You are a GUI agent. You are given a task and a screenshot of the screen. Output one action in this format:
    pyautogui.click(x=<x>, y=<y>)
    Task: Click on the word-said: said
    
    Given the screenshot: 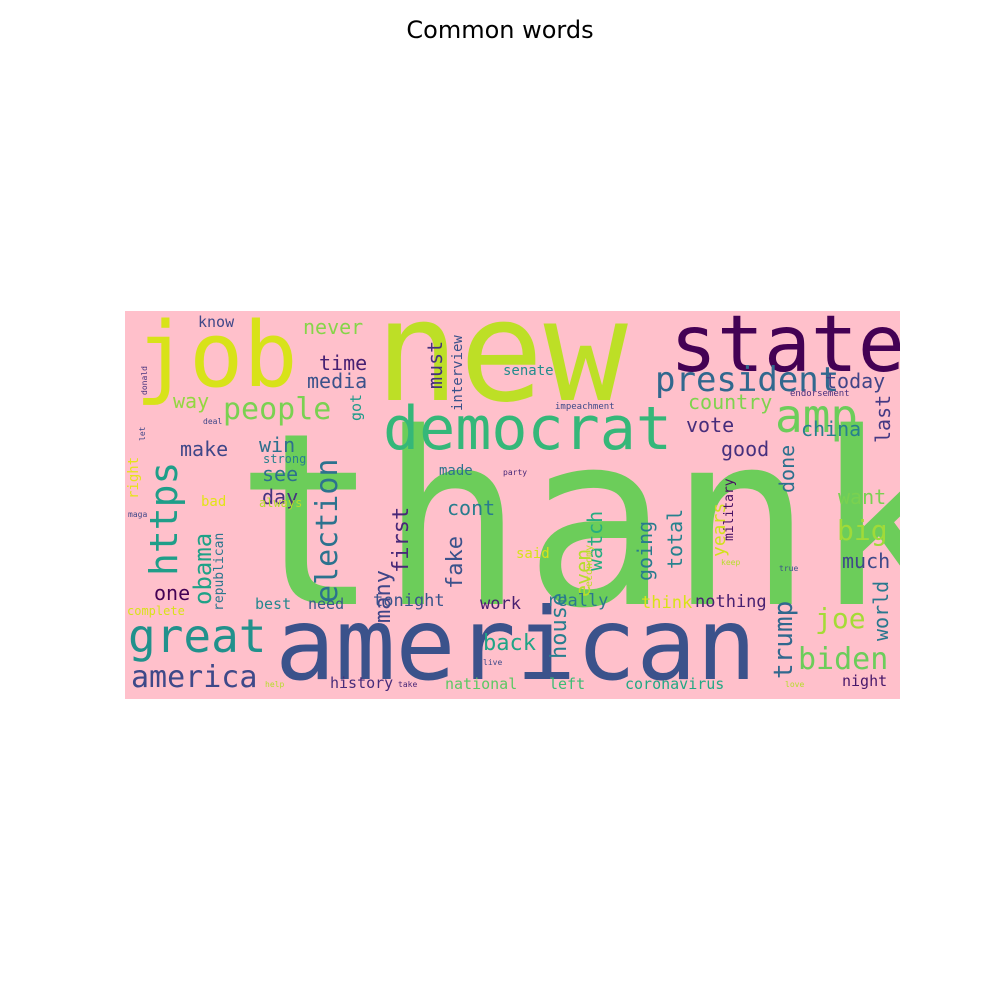 What is the action you would take?
    pyautogui.click(x=533, y=554)
    